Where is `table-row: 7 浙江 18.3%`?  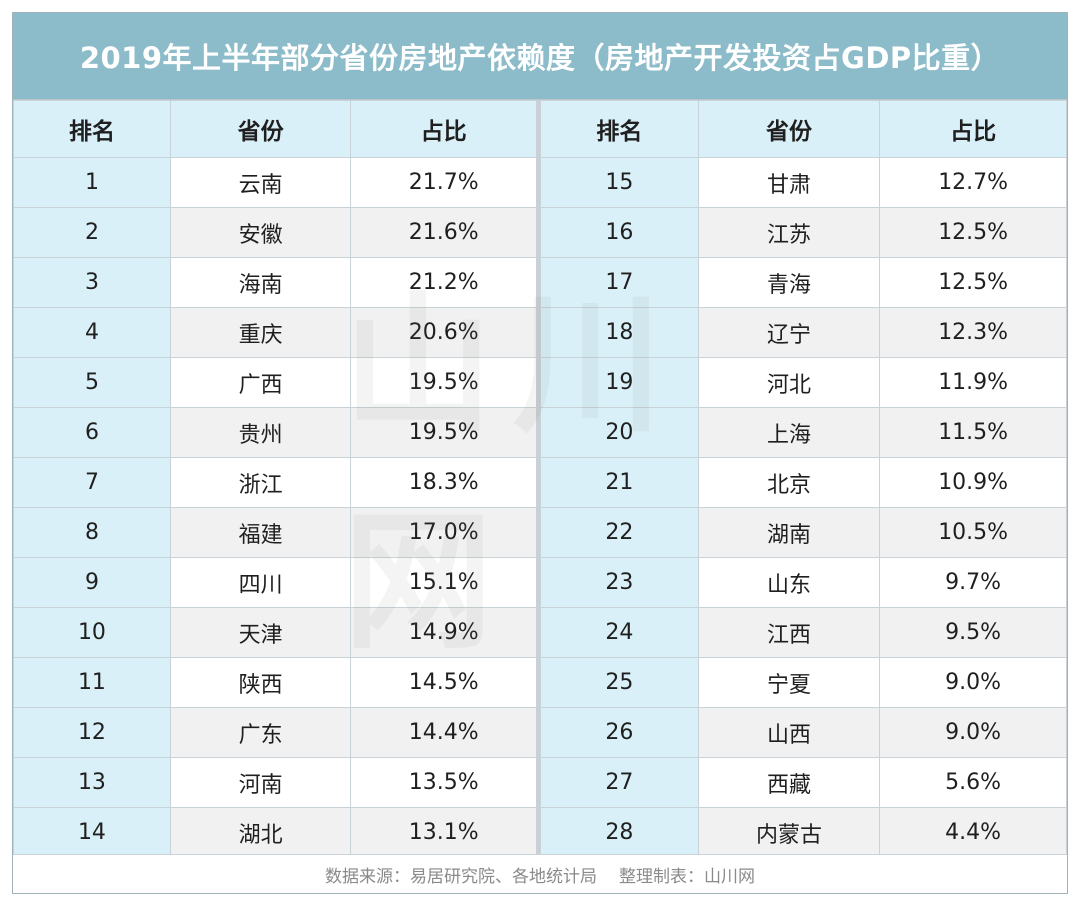
table-row: 7 浙江 18.3% is located at coordinates (275, 482).